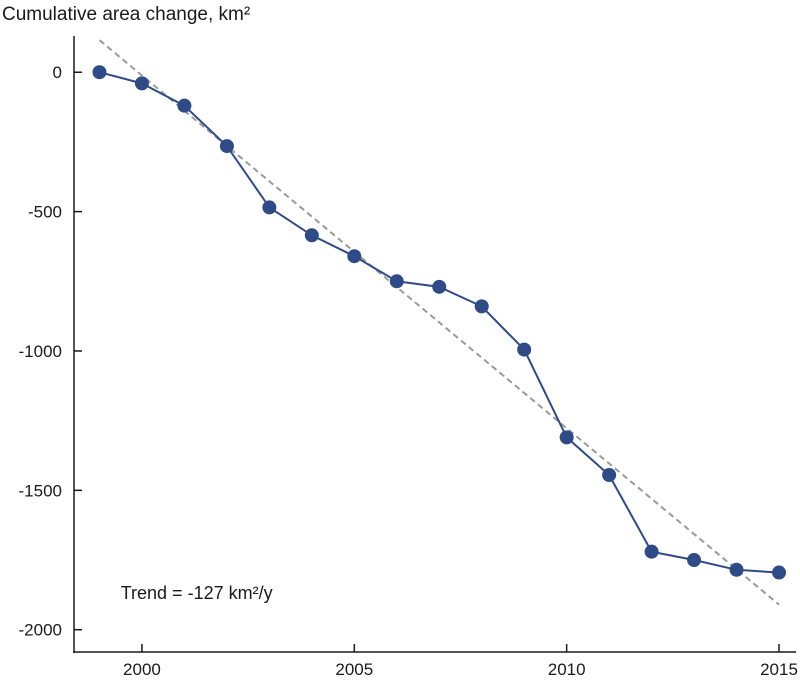 The width and height of the screenshot is (800, 693). I want to click on x-tick-label: 2000, so click(142, 669).